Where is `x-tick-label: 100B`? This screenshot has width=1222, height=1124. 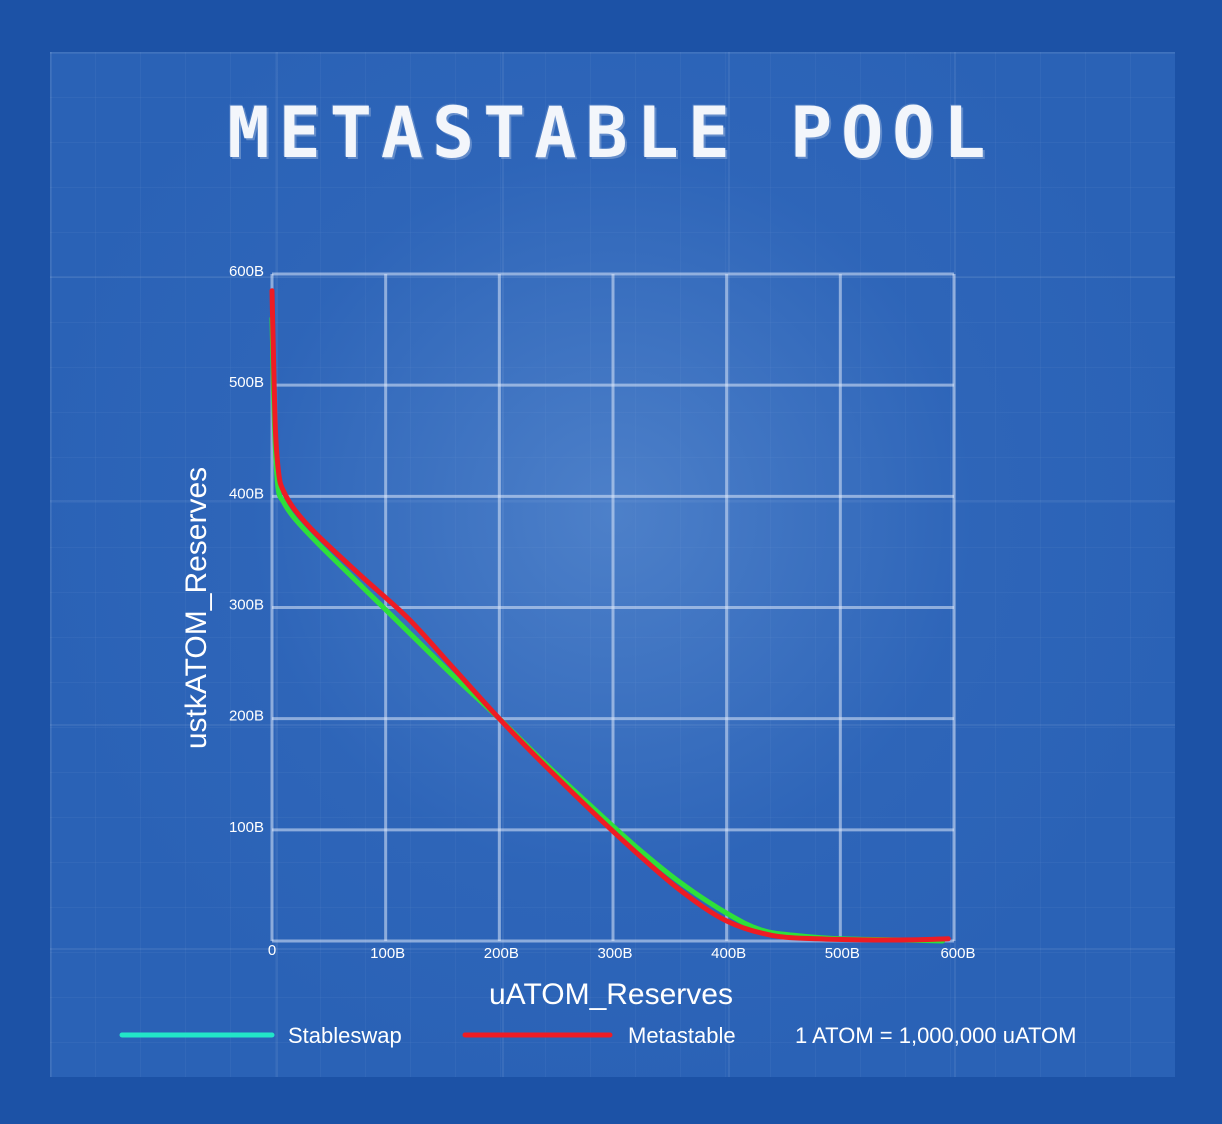
x-tick-label: 100B is located at coordinates (387, 953).